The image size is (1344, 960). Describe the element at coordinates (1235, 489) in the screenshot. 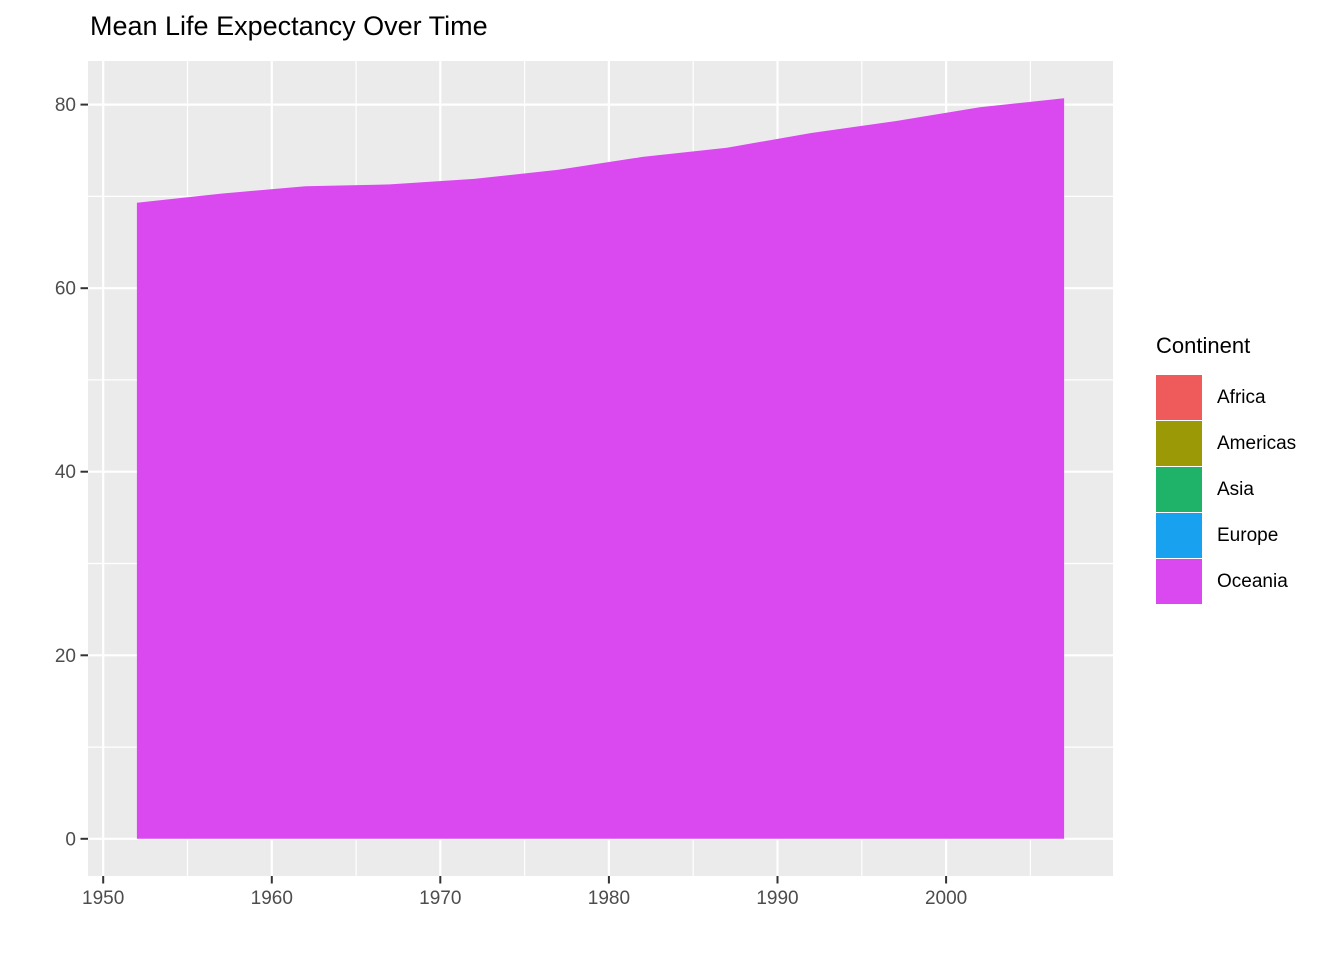

I see `legend-label-asia: Asia` at that location.